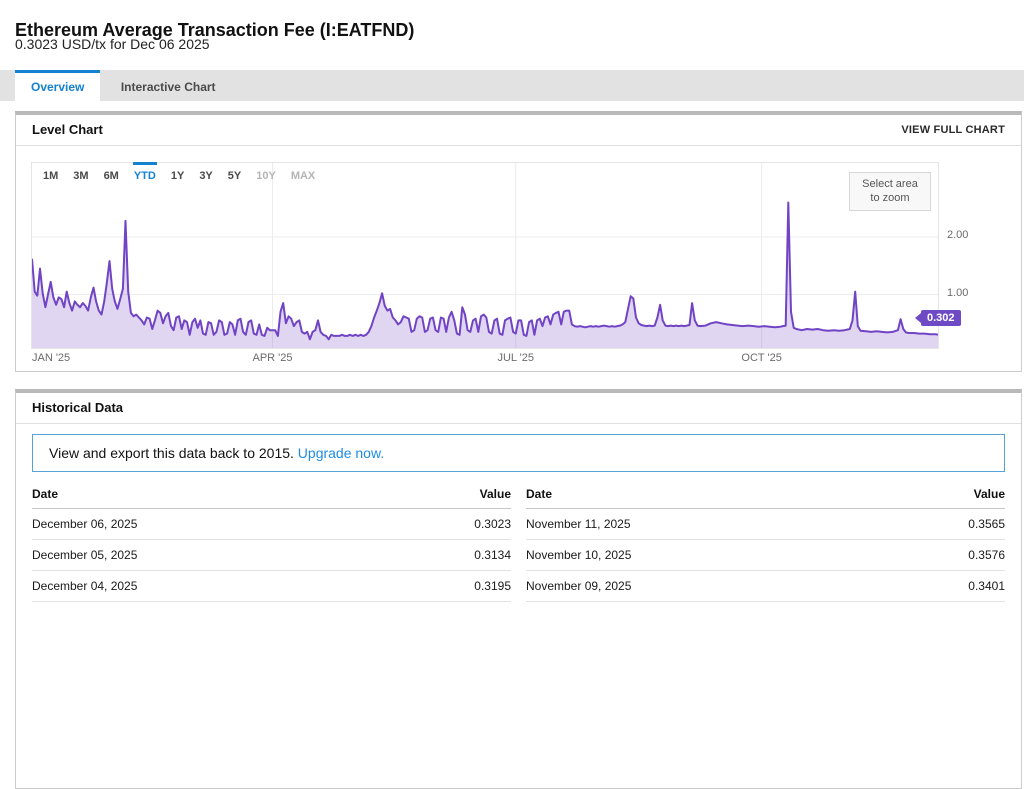 The height and width of the screenshot is (789, 1024). Describe the element at coordinates (168, 87) in the screenshot. I see `tab-interactive-chart: Interactive Chart` at that location.